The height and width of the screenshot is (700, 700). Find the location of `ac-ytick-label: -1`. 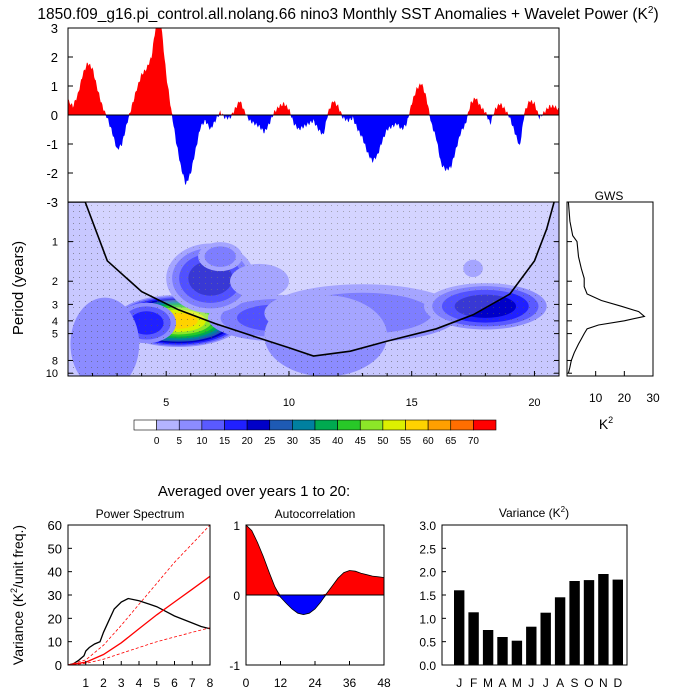

ac-ytick-label: -1 is located at coordinates (234, 666).